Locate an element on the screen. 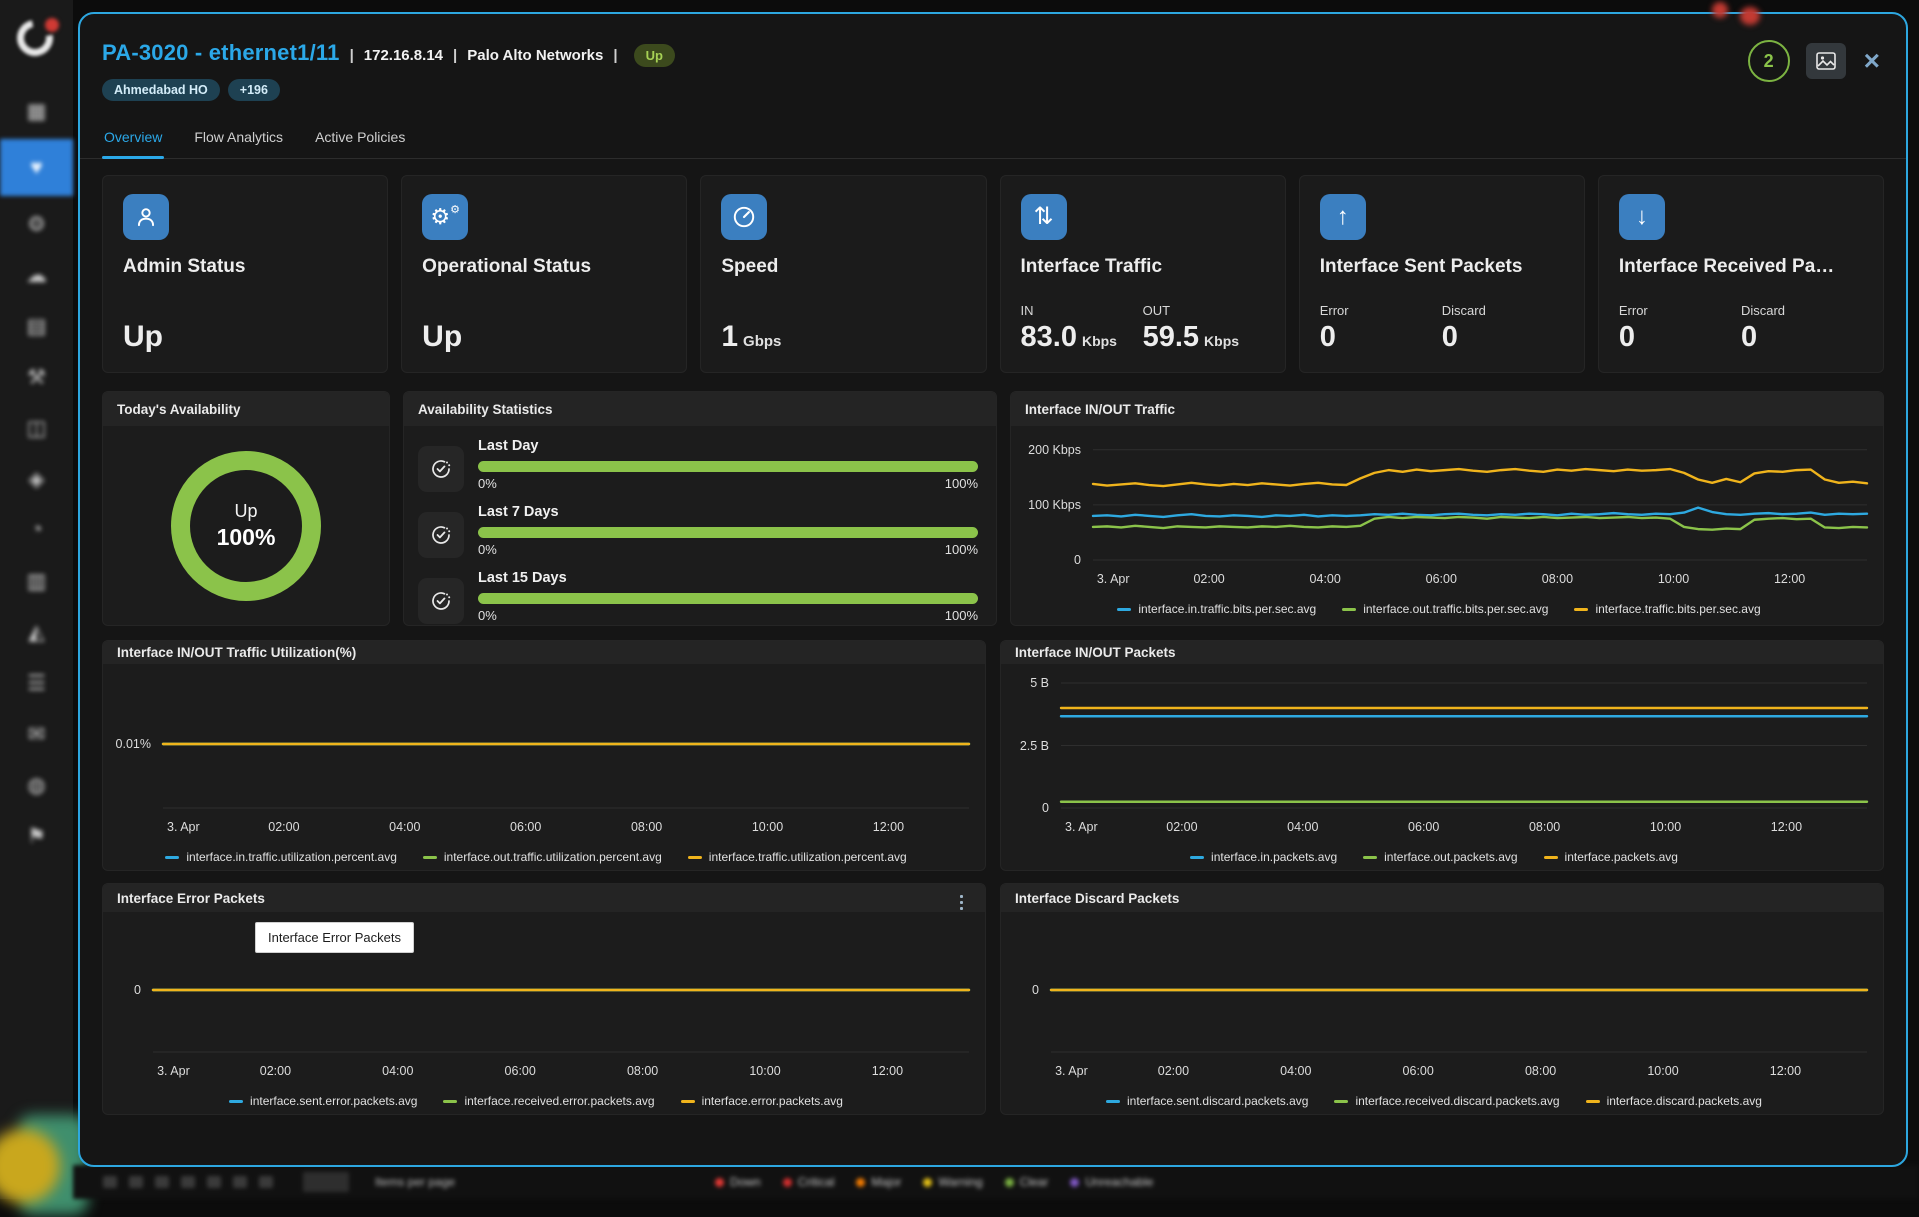 Image resolution: width=1919 pixels, height=1217 pixels. sidebar-item-devices: ◫ is located at coordinates (36, 428).